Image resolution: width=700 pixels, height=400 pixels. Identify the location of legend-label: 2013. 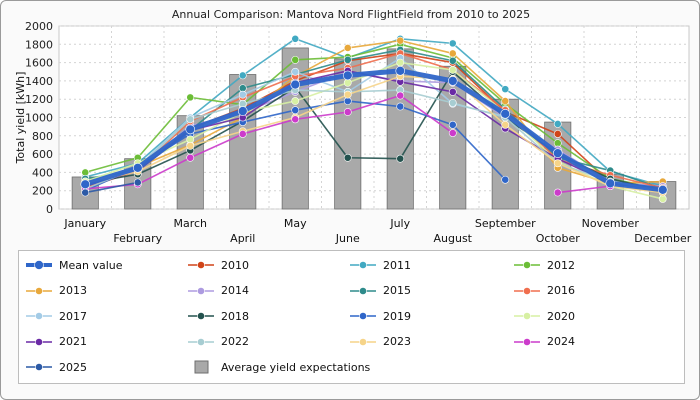
(73, 290).